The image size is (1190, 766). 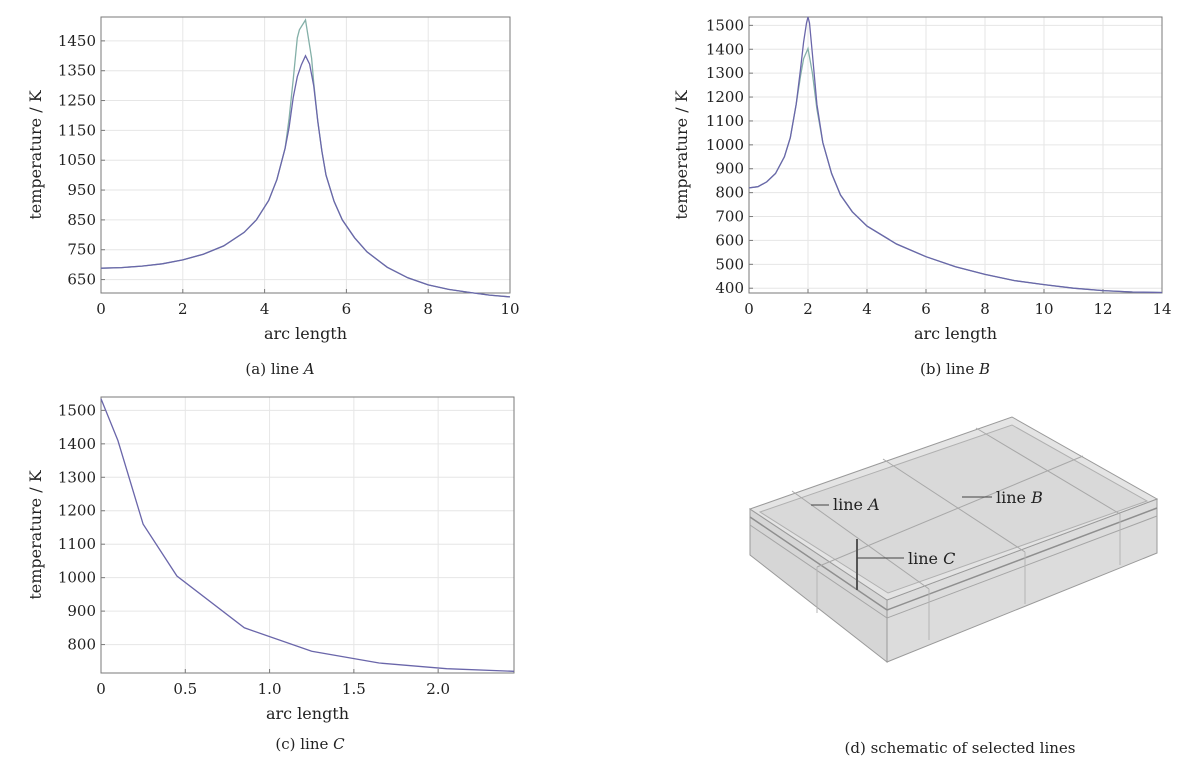 I want to click on caption-schematic: (d) schematic of selected lines, so click(x=960, y=748).